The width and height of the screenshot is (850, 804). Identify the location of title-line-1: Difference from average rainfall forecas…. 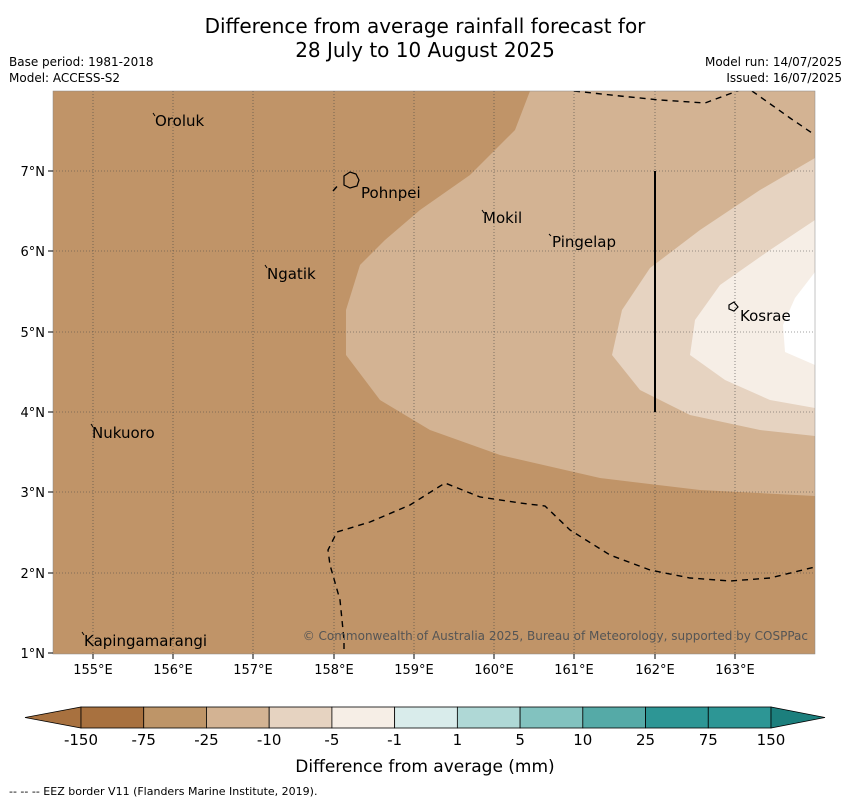
(425, 26).